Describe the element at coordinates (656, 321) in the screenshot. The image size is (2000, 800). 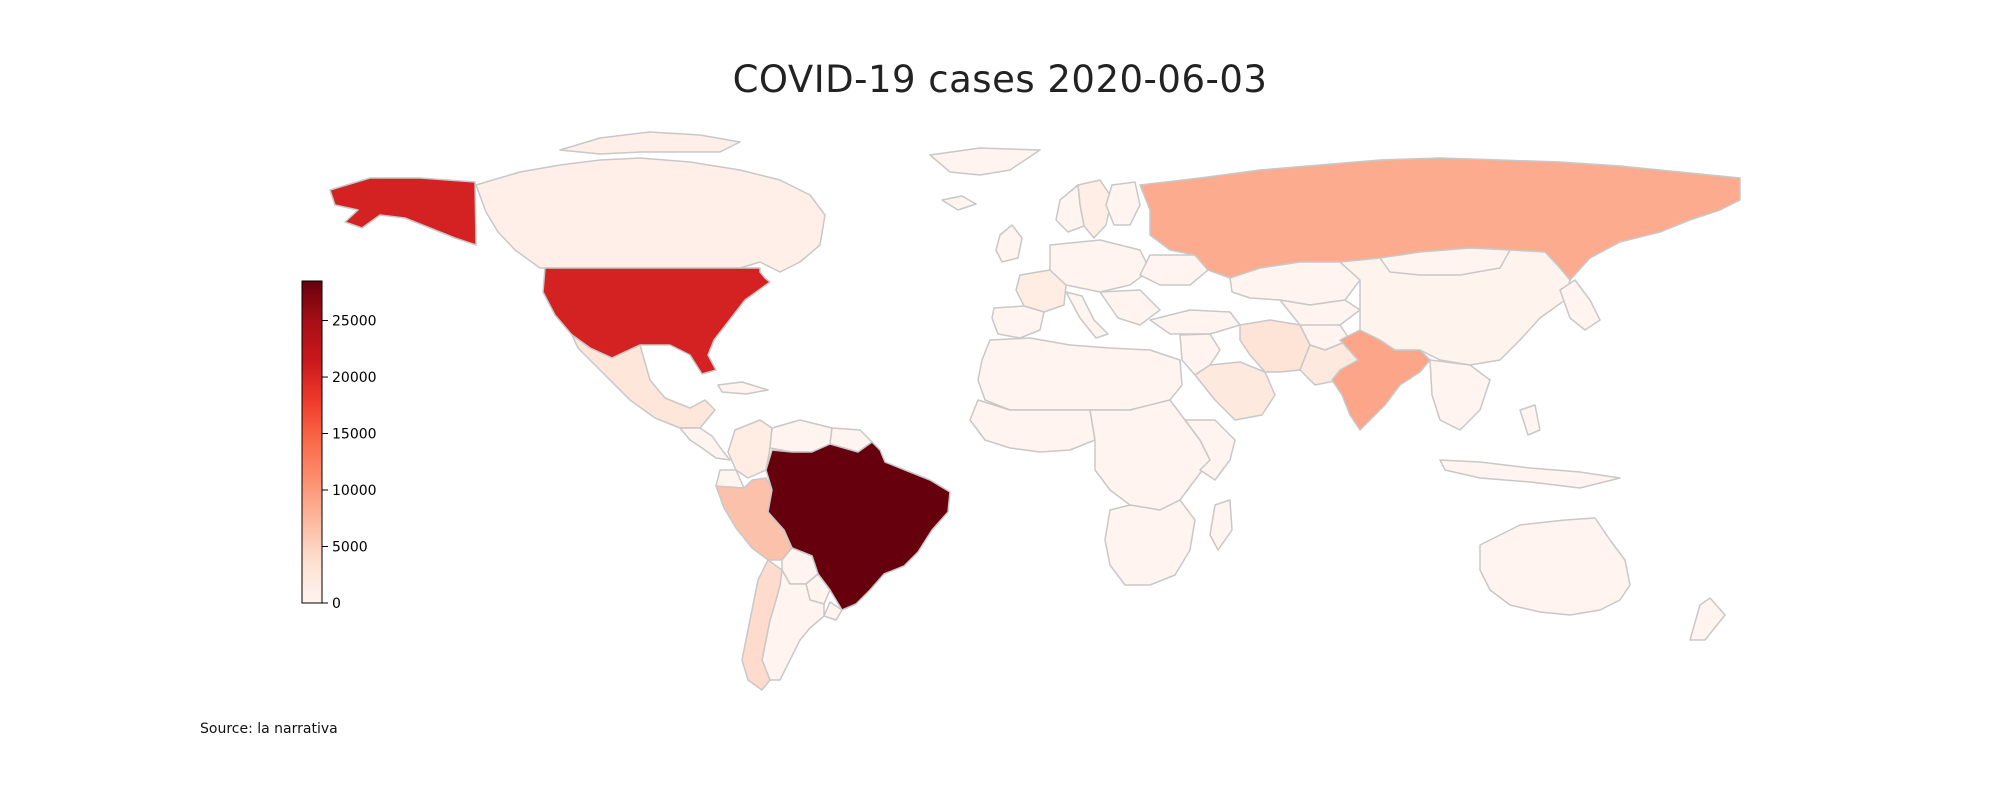
I see `country-united-states` at that location.